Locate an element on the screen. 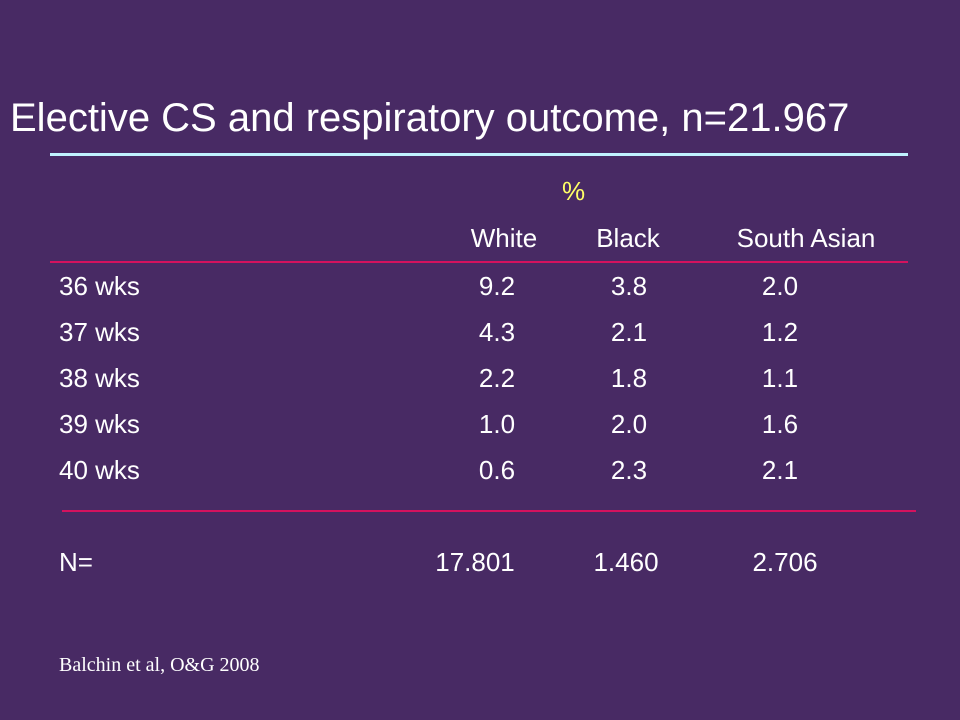 This screenshot has height=720, width=960. row-label-38-wks: 38 wks is located at coordinates (99, 378).